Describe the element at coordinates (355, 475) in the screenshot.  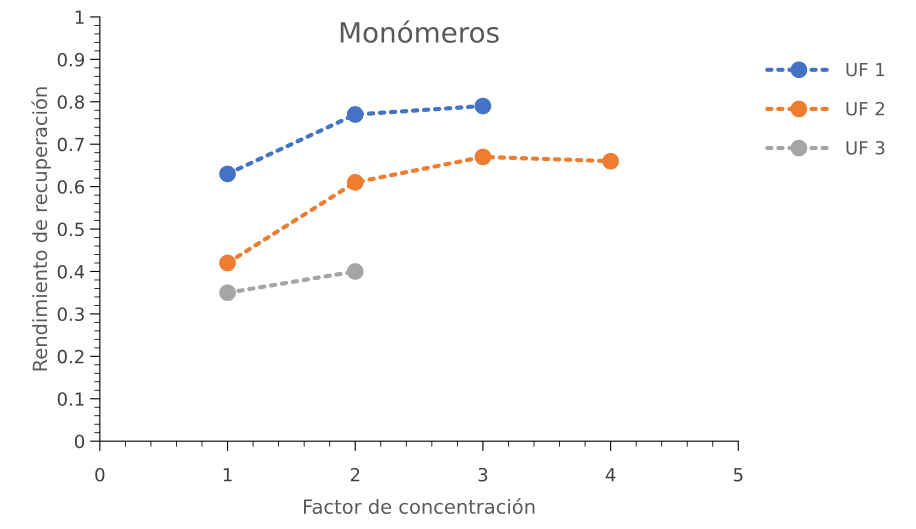
I see `x-tick-label: 2` at that location.